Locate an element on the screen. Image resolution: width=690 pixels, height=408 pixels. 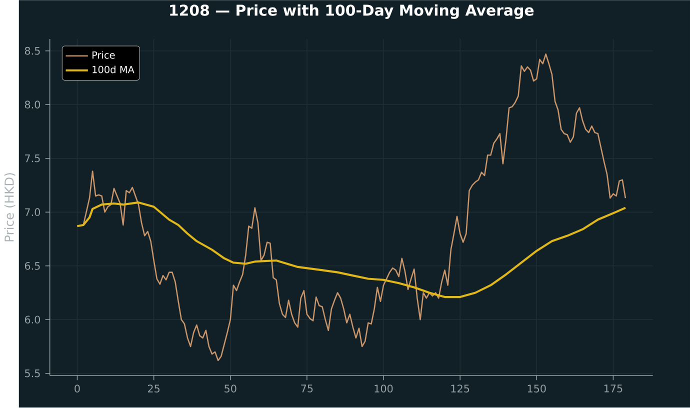
y-tick-label: 5.5 is located at coordinates (32, 374).